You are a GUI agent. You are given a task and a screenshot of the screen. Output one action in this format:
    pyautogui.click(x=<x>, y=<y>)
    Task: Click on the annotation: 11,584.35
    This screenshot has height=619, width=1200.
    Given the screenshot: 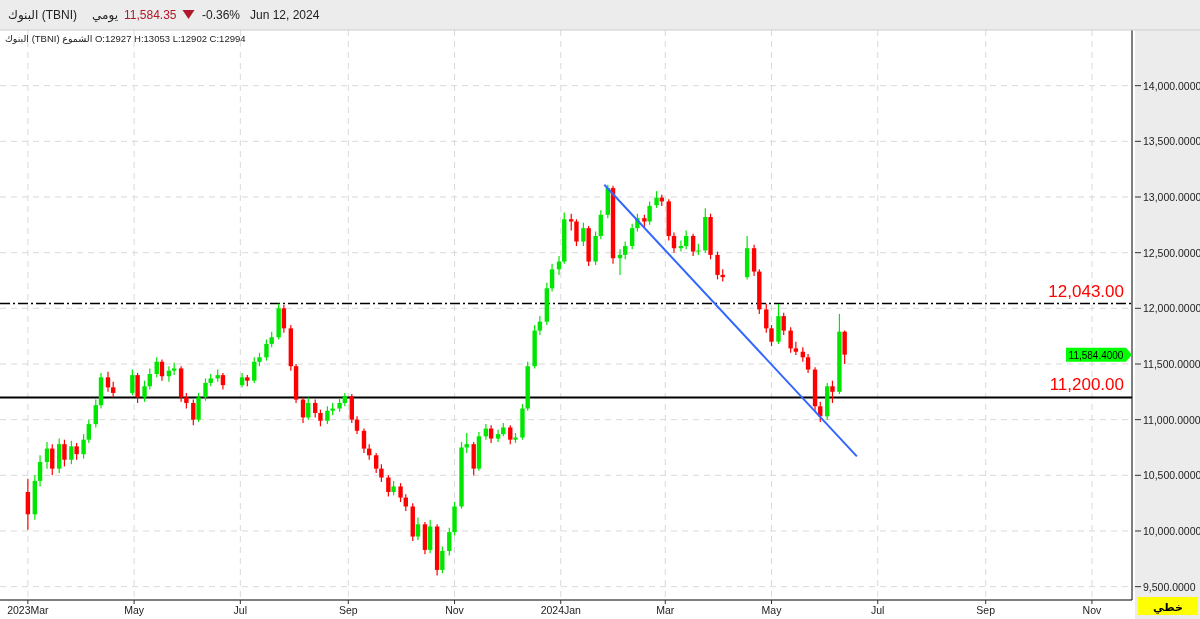 What is the action you would take?
    pyautogui.click(x=150, y=15)
    